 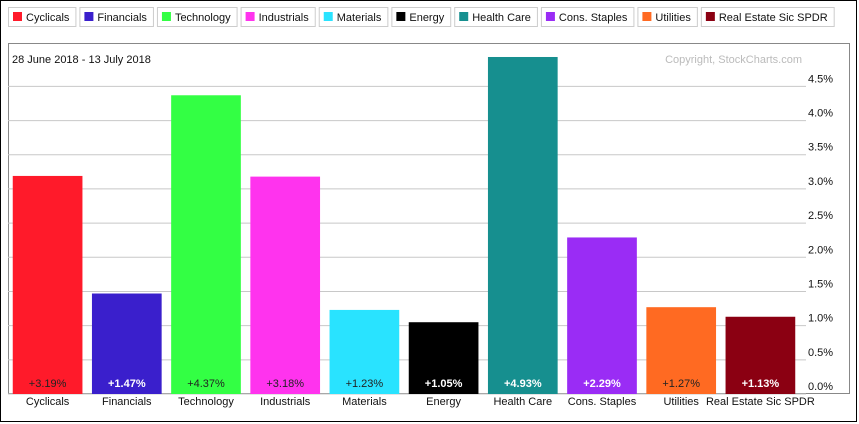 What do you see at coordinates (122, 18) in the screenshot?
I see `legend-label: Financials` at bounding box center [122, 18].